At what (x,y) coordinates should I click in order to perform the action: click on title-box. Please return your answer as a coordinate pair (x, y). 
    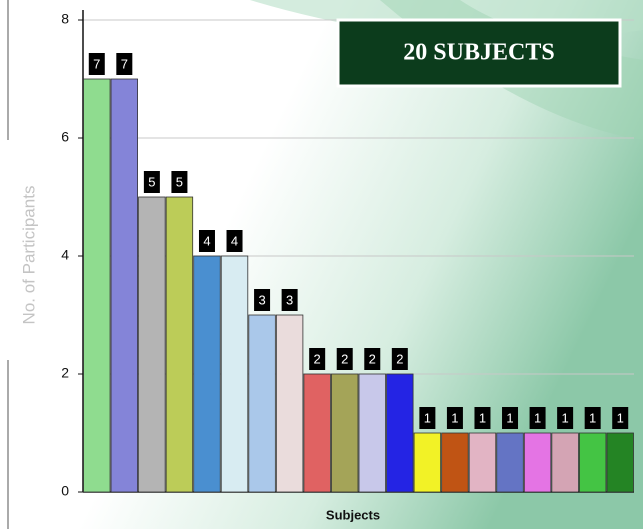
    Looking at the image, I should click on (479, 53).